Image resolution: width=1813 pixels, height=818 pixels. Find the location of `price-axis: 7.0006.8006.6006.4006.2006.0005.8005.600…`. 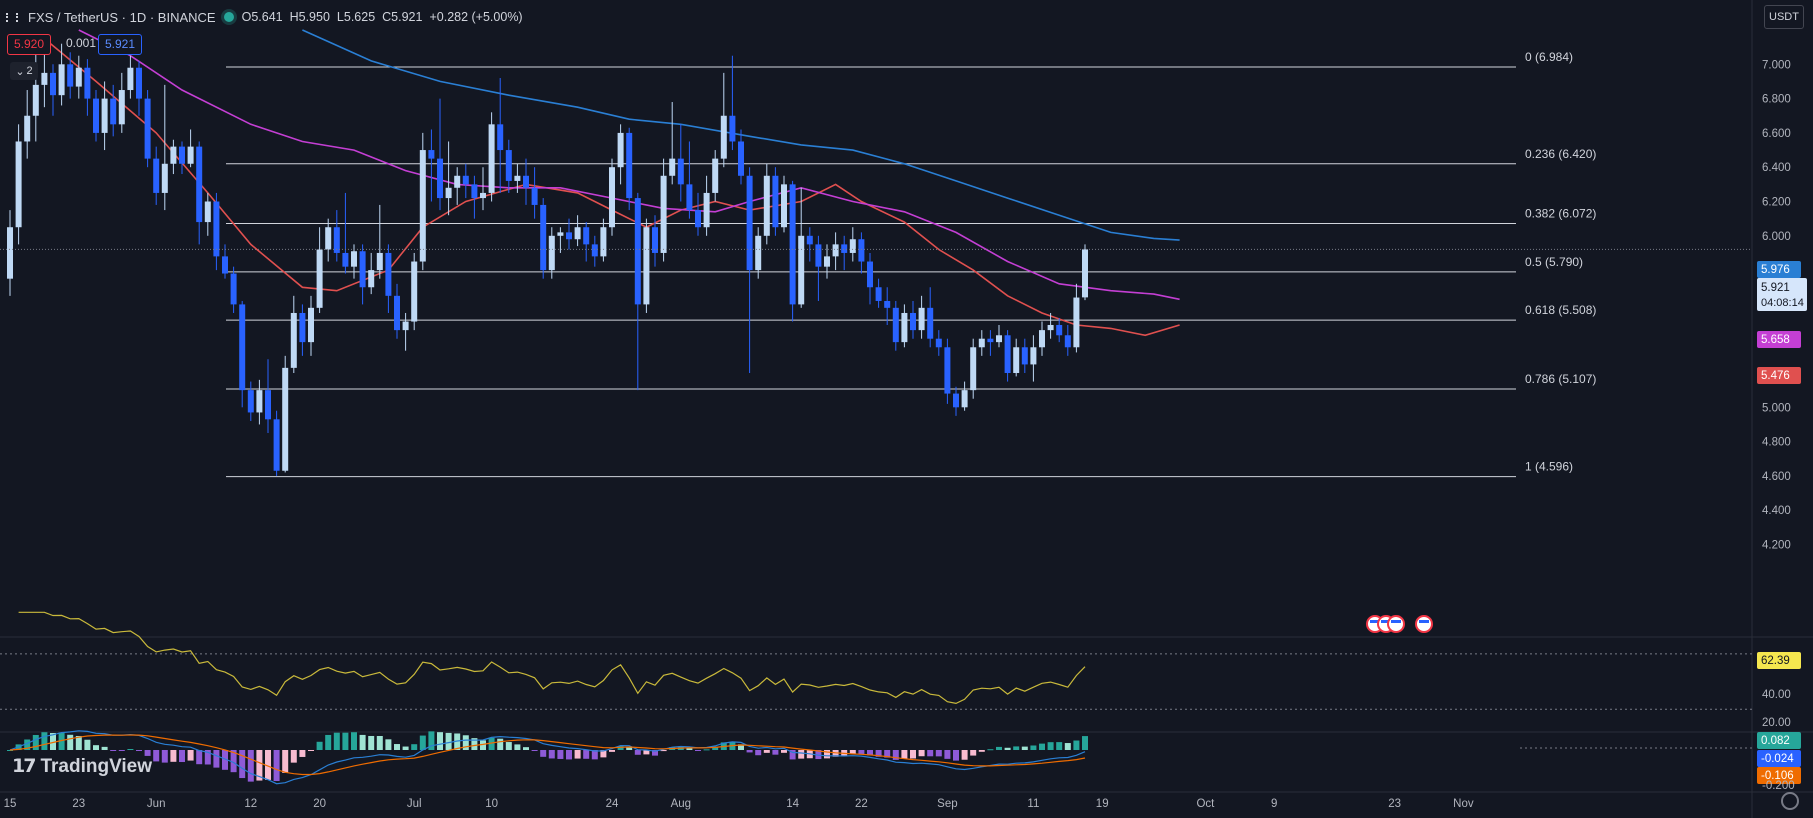

price-axis: 7.0006.8006.6006.4006.2006.0005.8005.600… is located at coordinates (1663, 425).